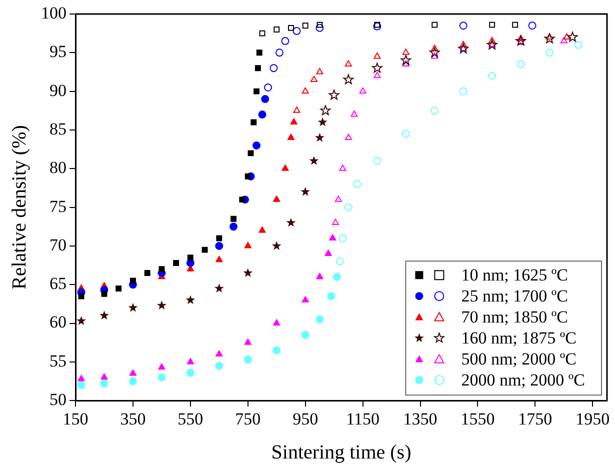 This screenshot has width=615, height=473. What do you see at coordinates (58, 206) in the screenshot?
I see `y-tick-label: 75` at bounding box center [58, 206].